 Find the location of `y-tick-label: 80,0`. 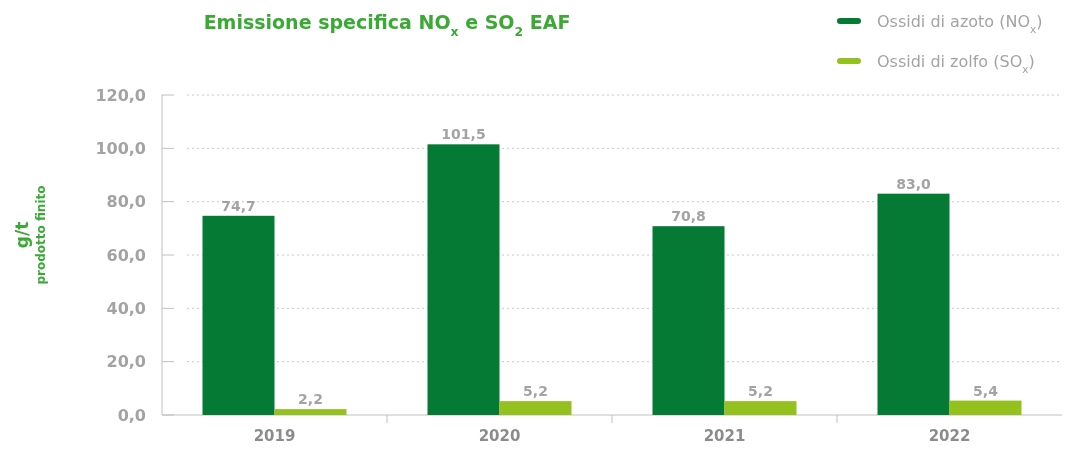

y-tick-label: 80,0 is located at coordinates (126, 202).